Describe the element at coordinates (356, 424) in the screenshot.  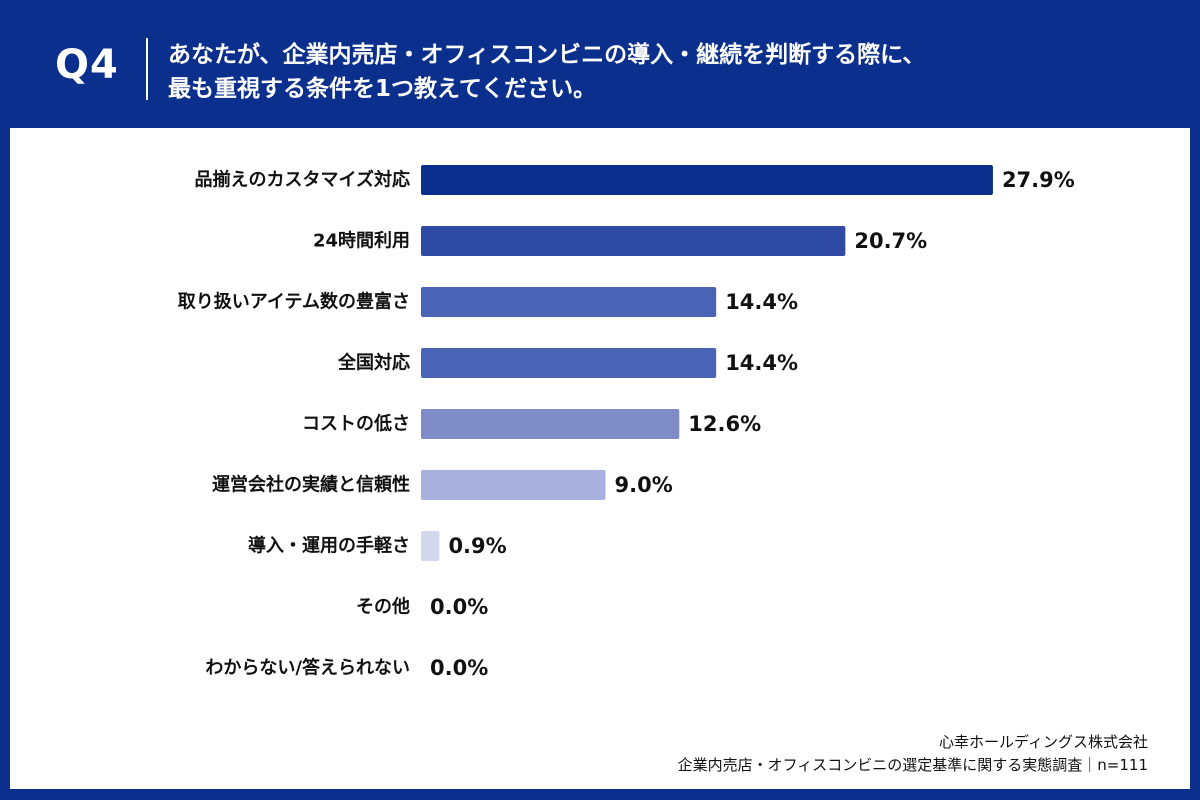
I see `category-label: コストの低さ` at that location.